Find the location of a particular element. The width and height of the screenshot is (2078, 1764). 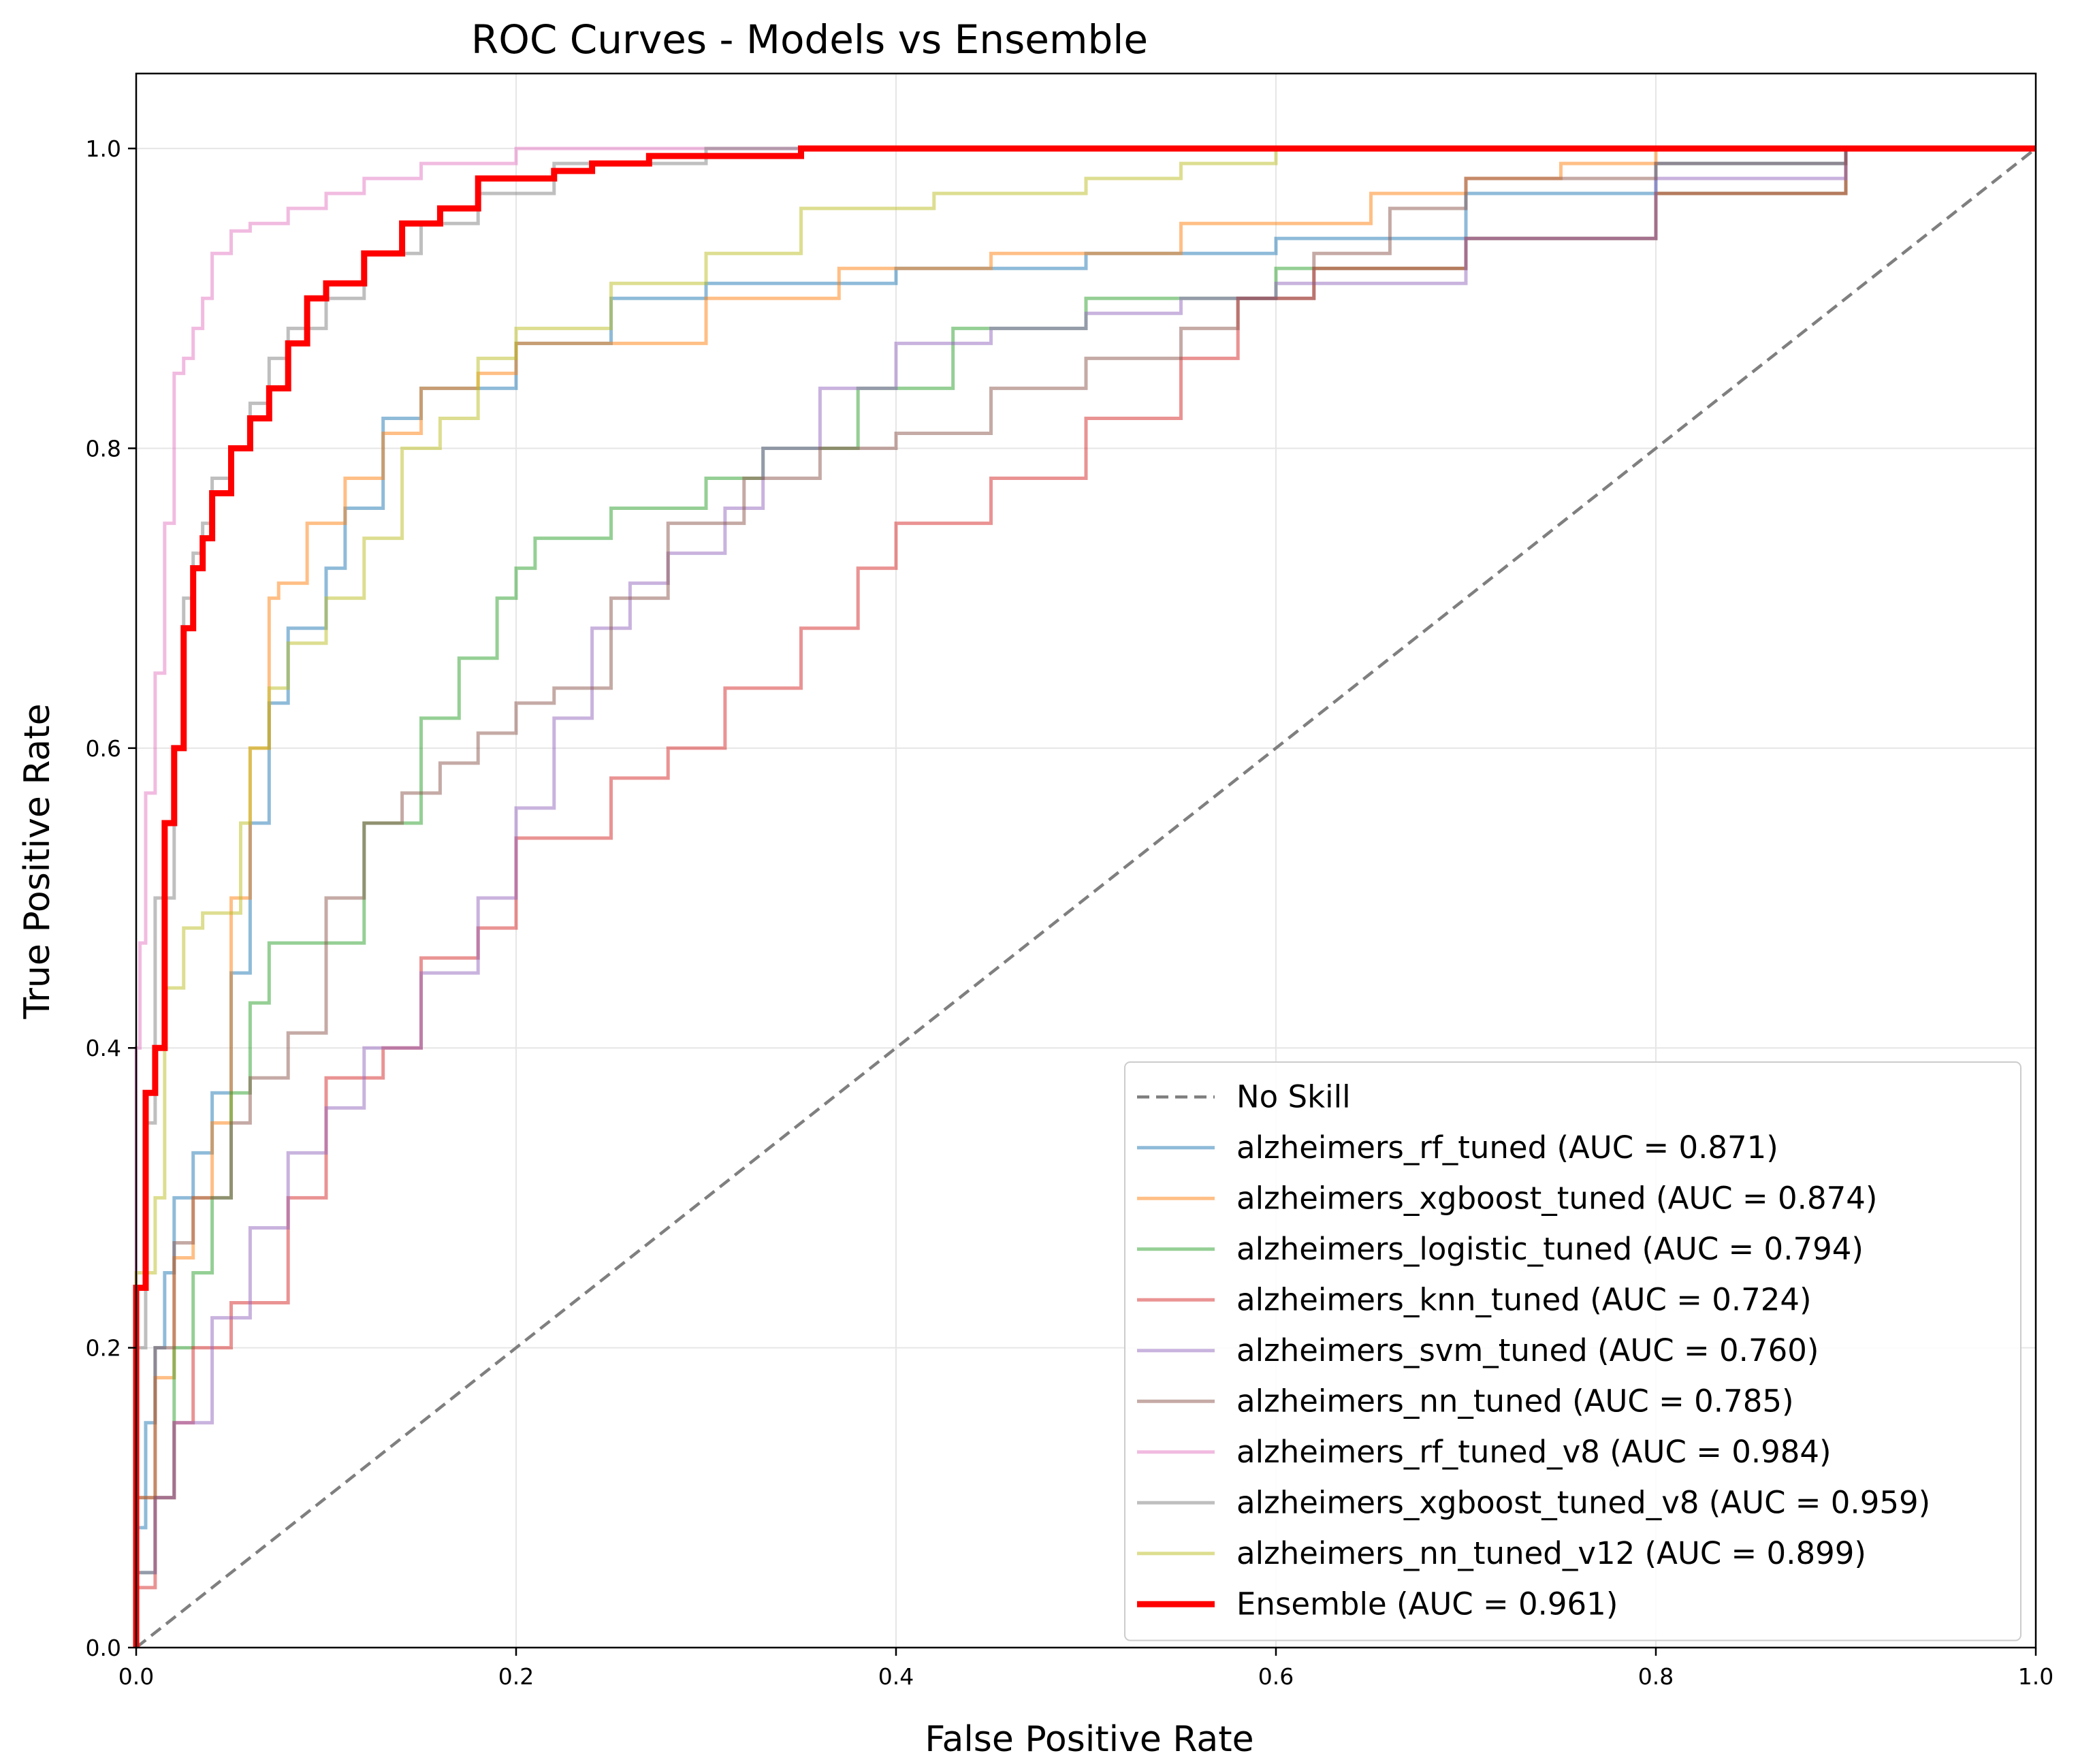

legend-entry: alzheimers_logistic_tuned (AUC = 0.794) is located at coordinates (1550, 1249).